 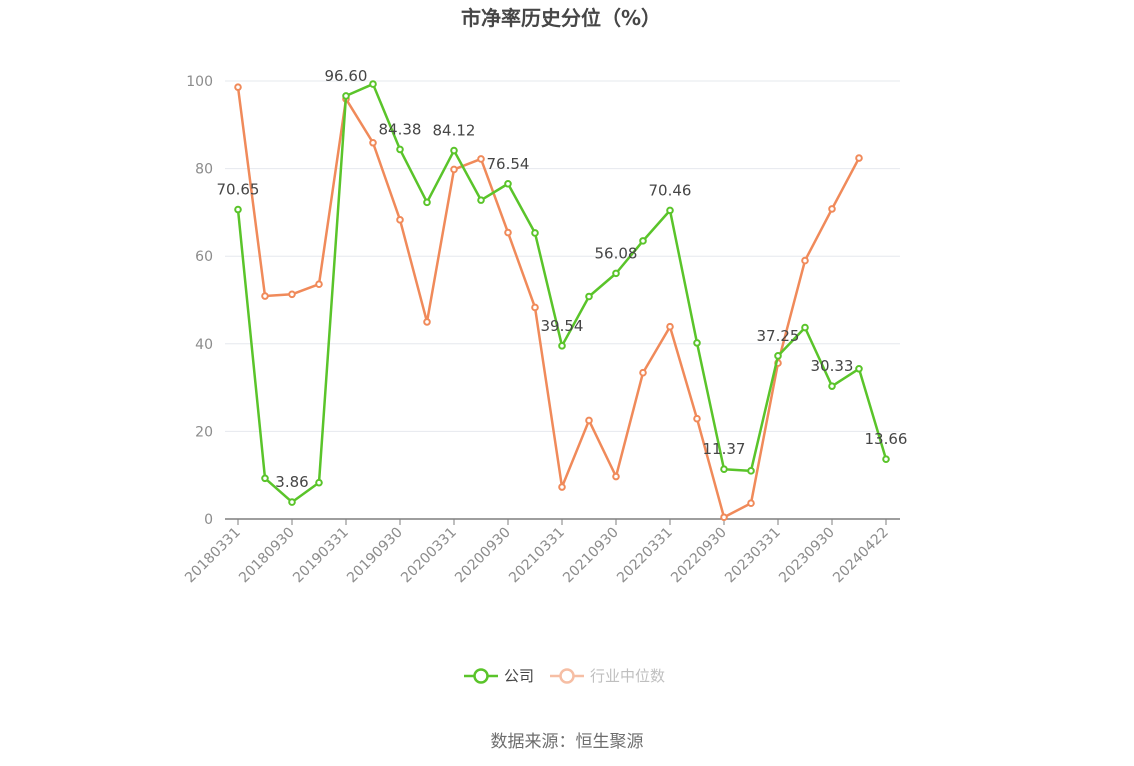 What do you see at coordinates (670, 190) in the screenshot?
I see `data-label: 70.46` at bounding box center [670, 190].